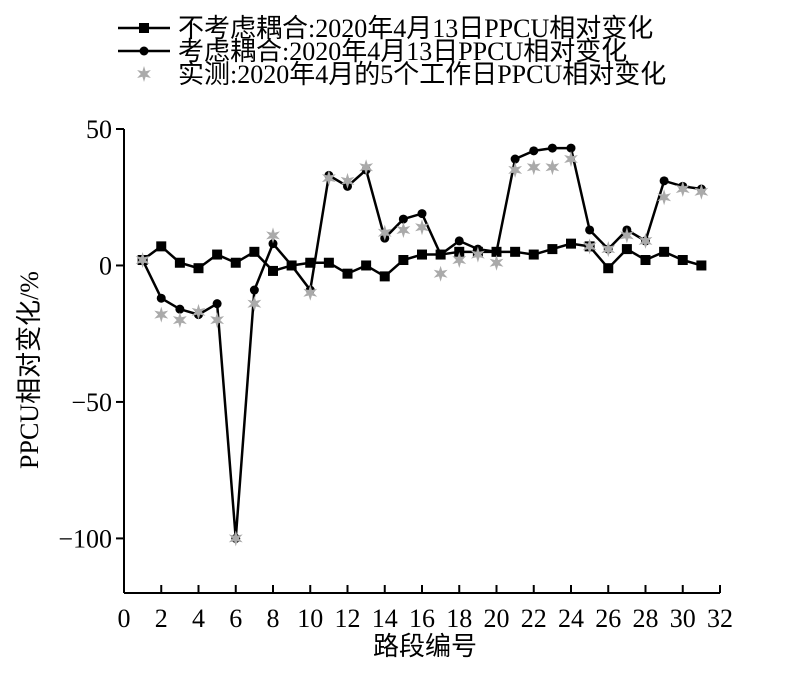 This screenshot has width=801, height=691. I want to click on x-tick-label: 18, so click(459, 618).